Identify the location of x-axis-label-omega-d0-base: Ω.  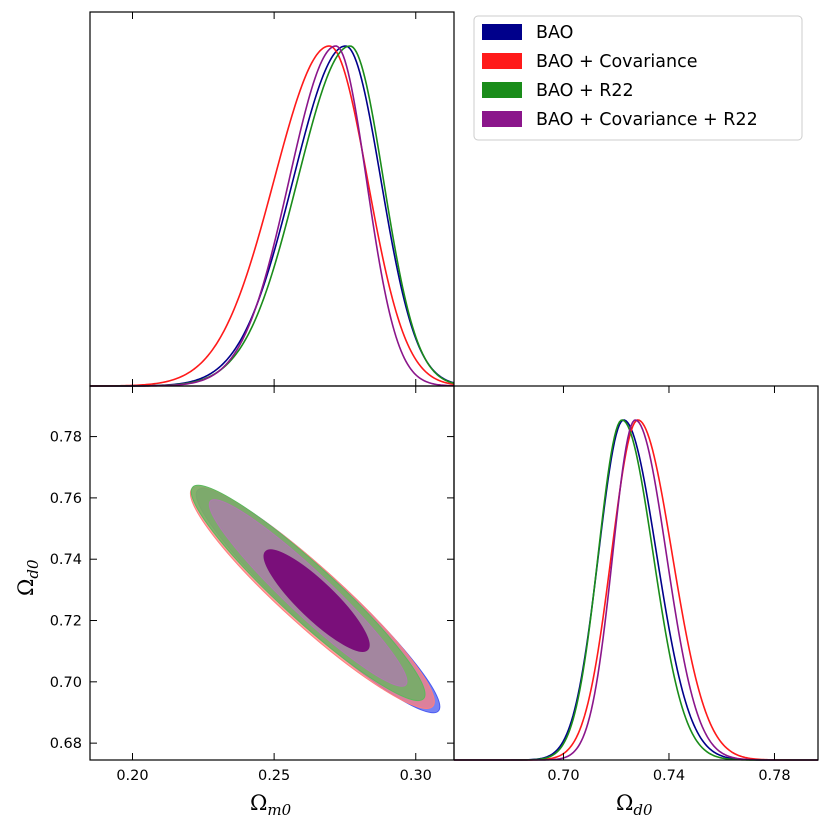
(624, 803).